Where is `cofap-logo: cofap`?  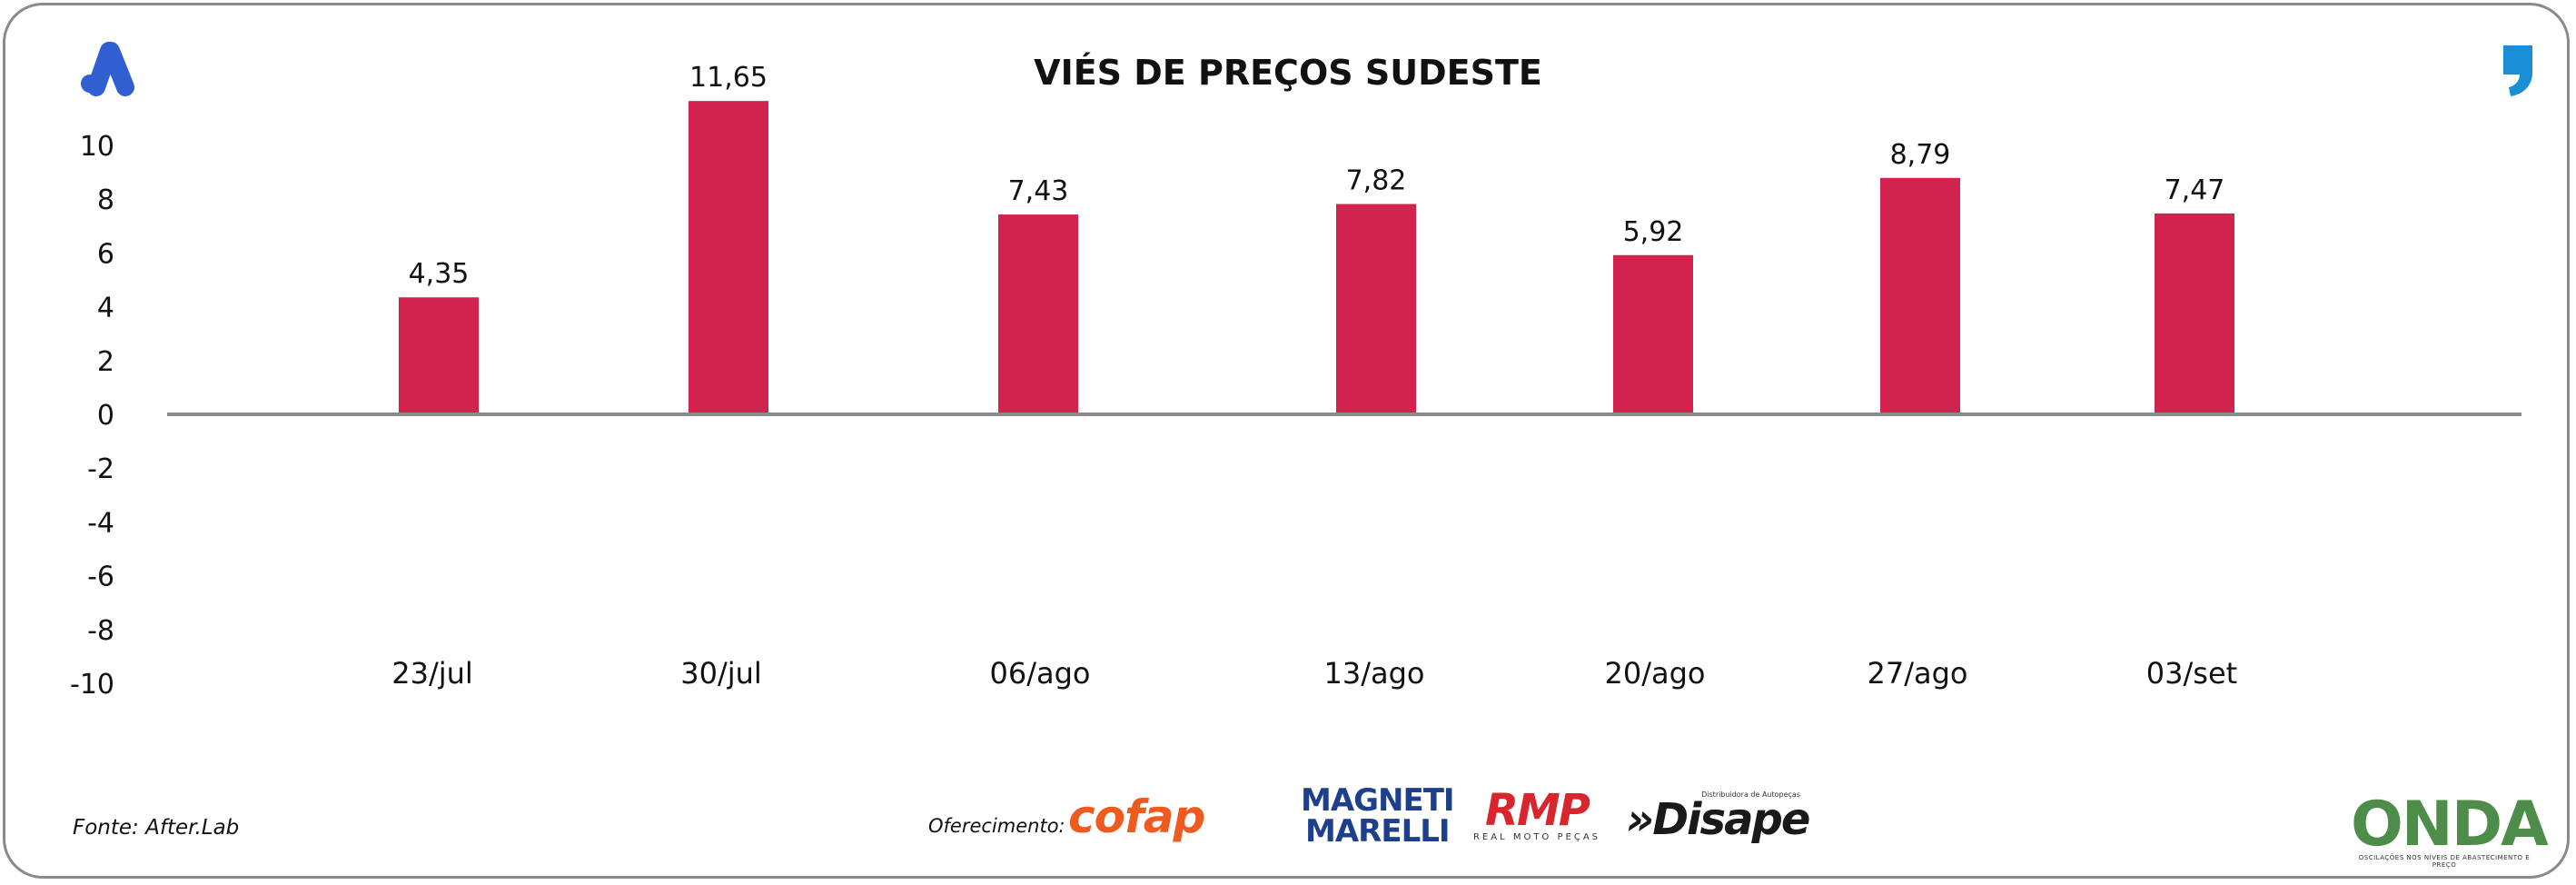 cofap-logo: cofap is located at coordinates (1136, 817).